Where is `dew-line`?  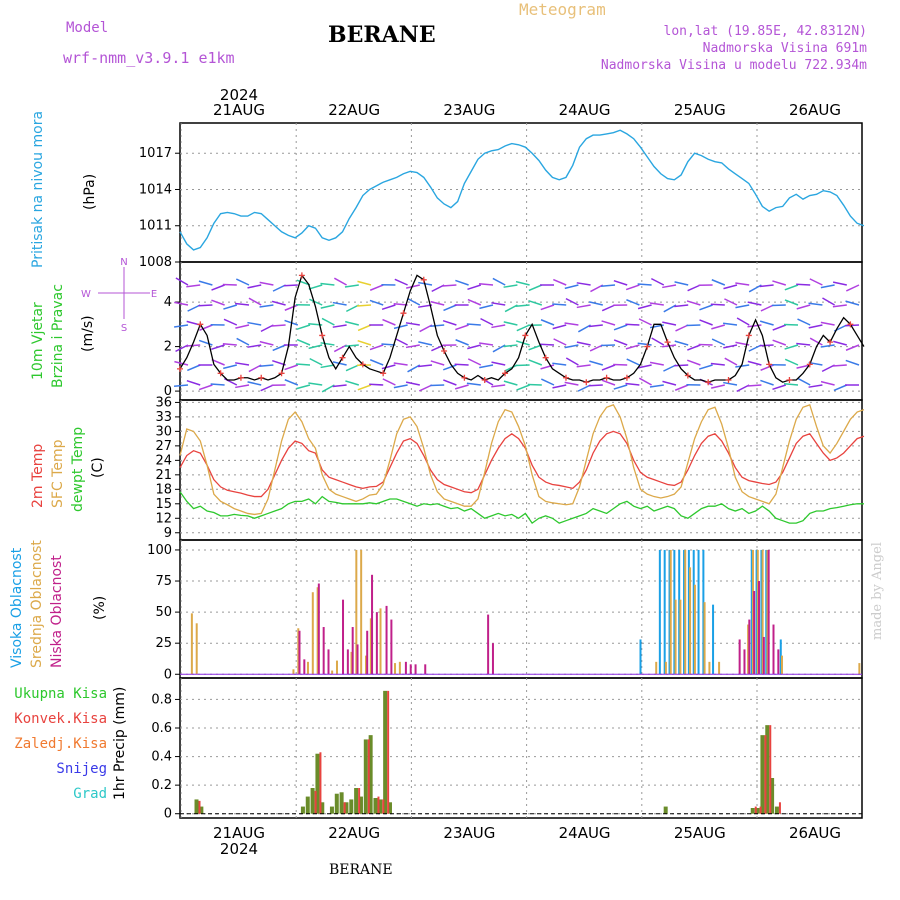
dew-line is located at coordinates (521, 508).